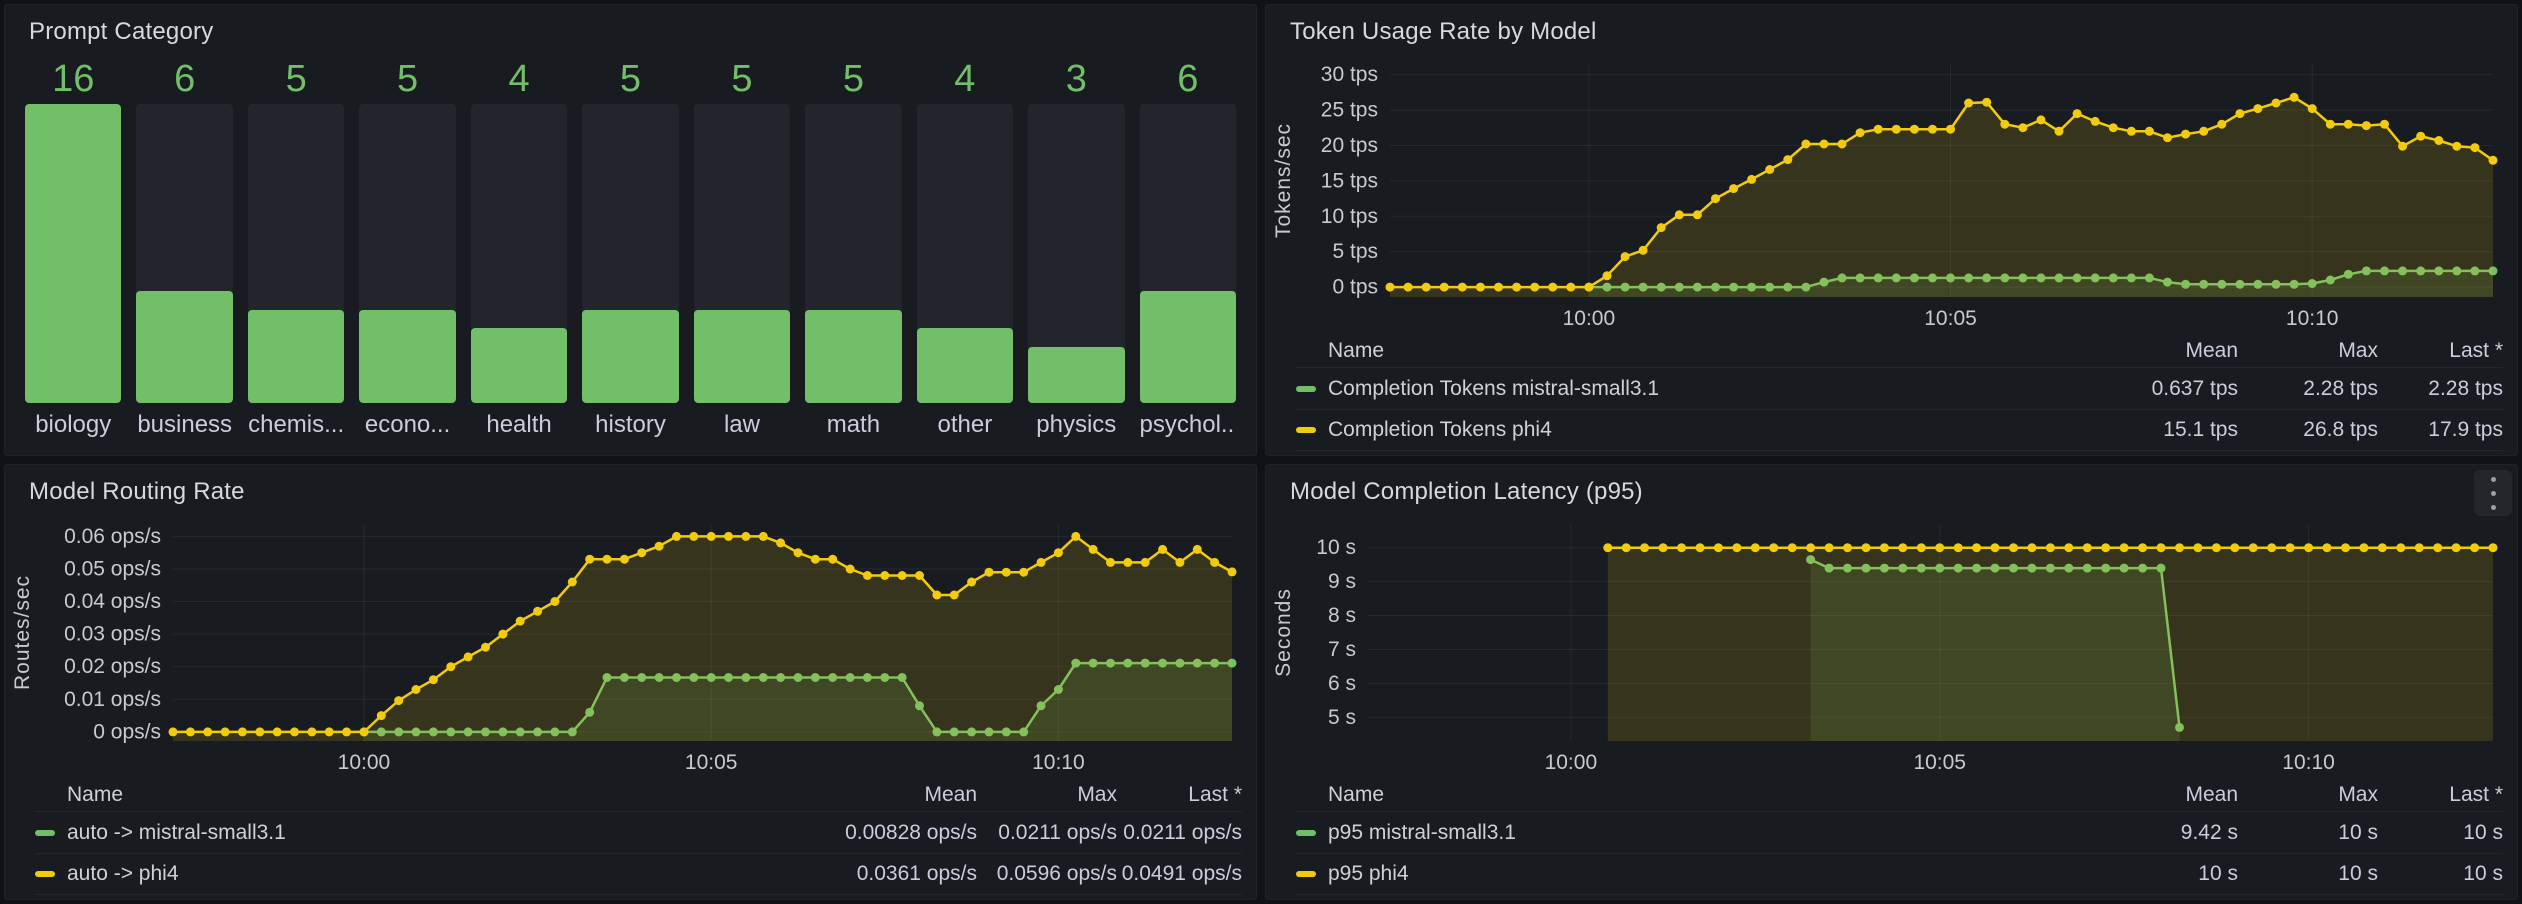 Image resolution: width=2522 pixels, height=904 pixels. What do you see at coordinates (1422, 832) in the screenshot?
I see `legend-series-name: p95 mistral-small3.1` at bounding box center [1422, 832].